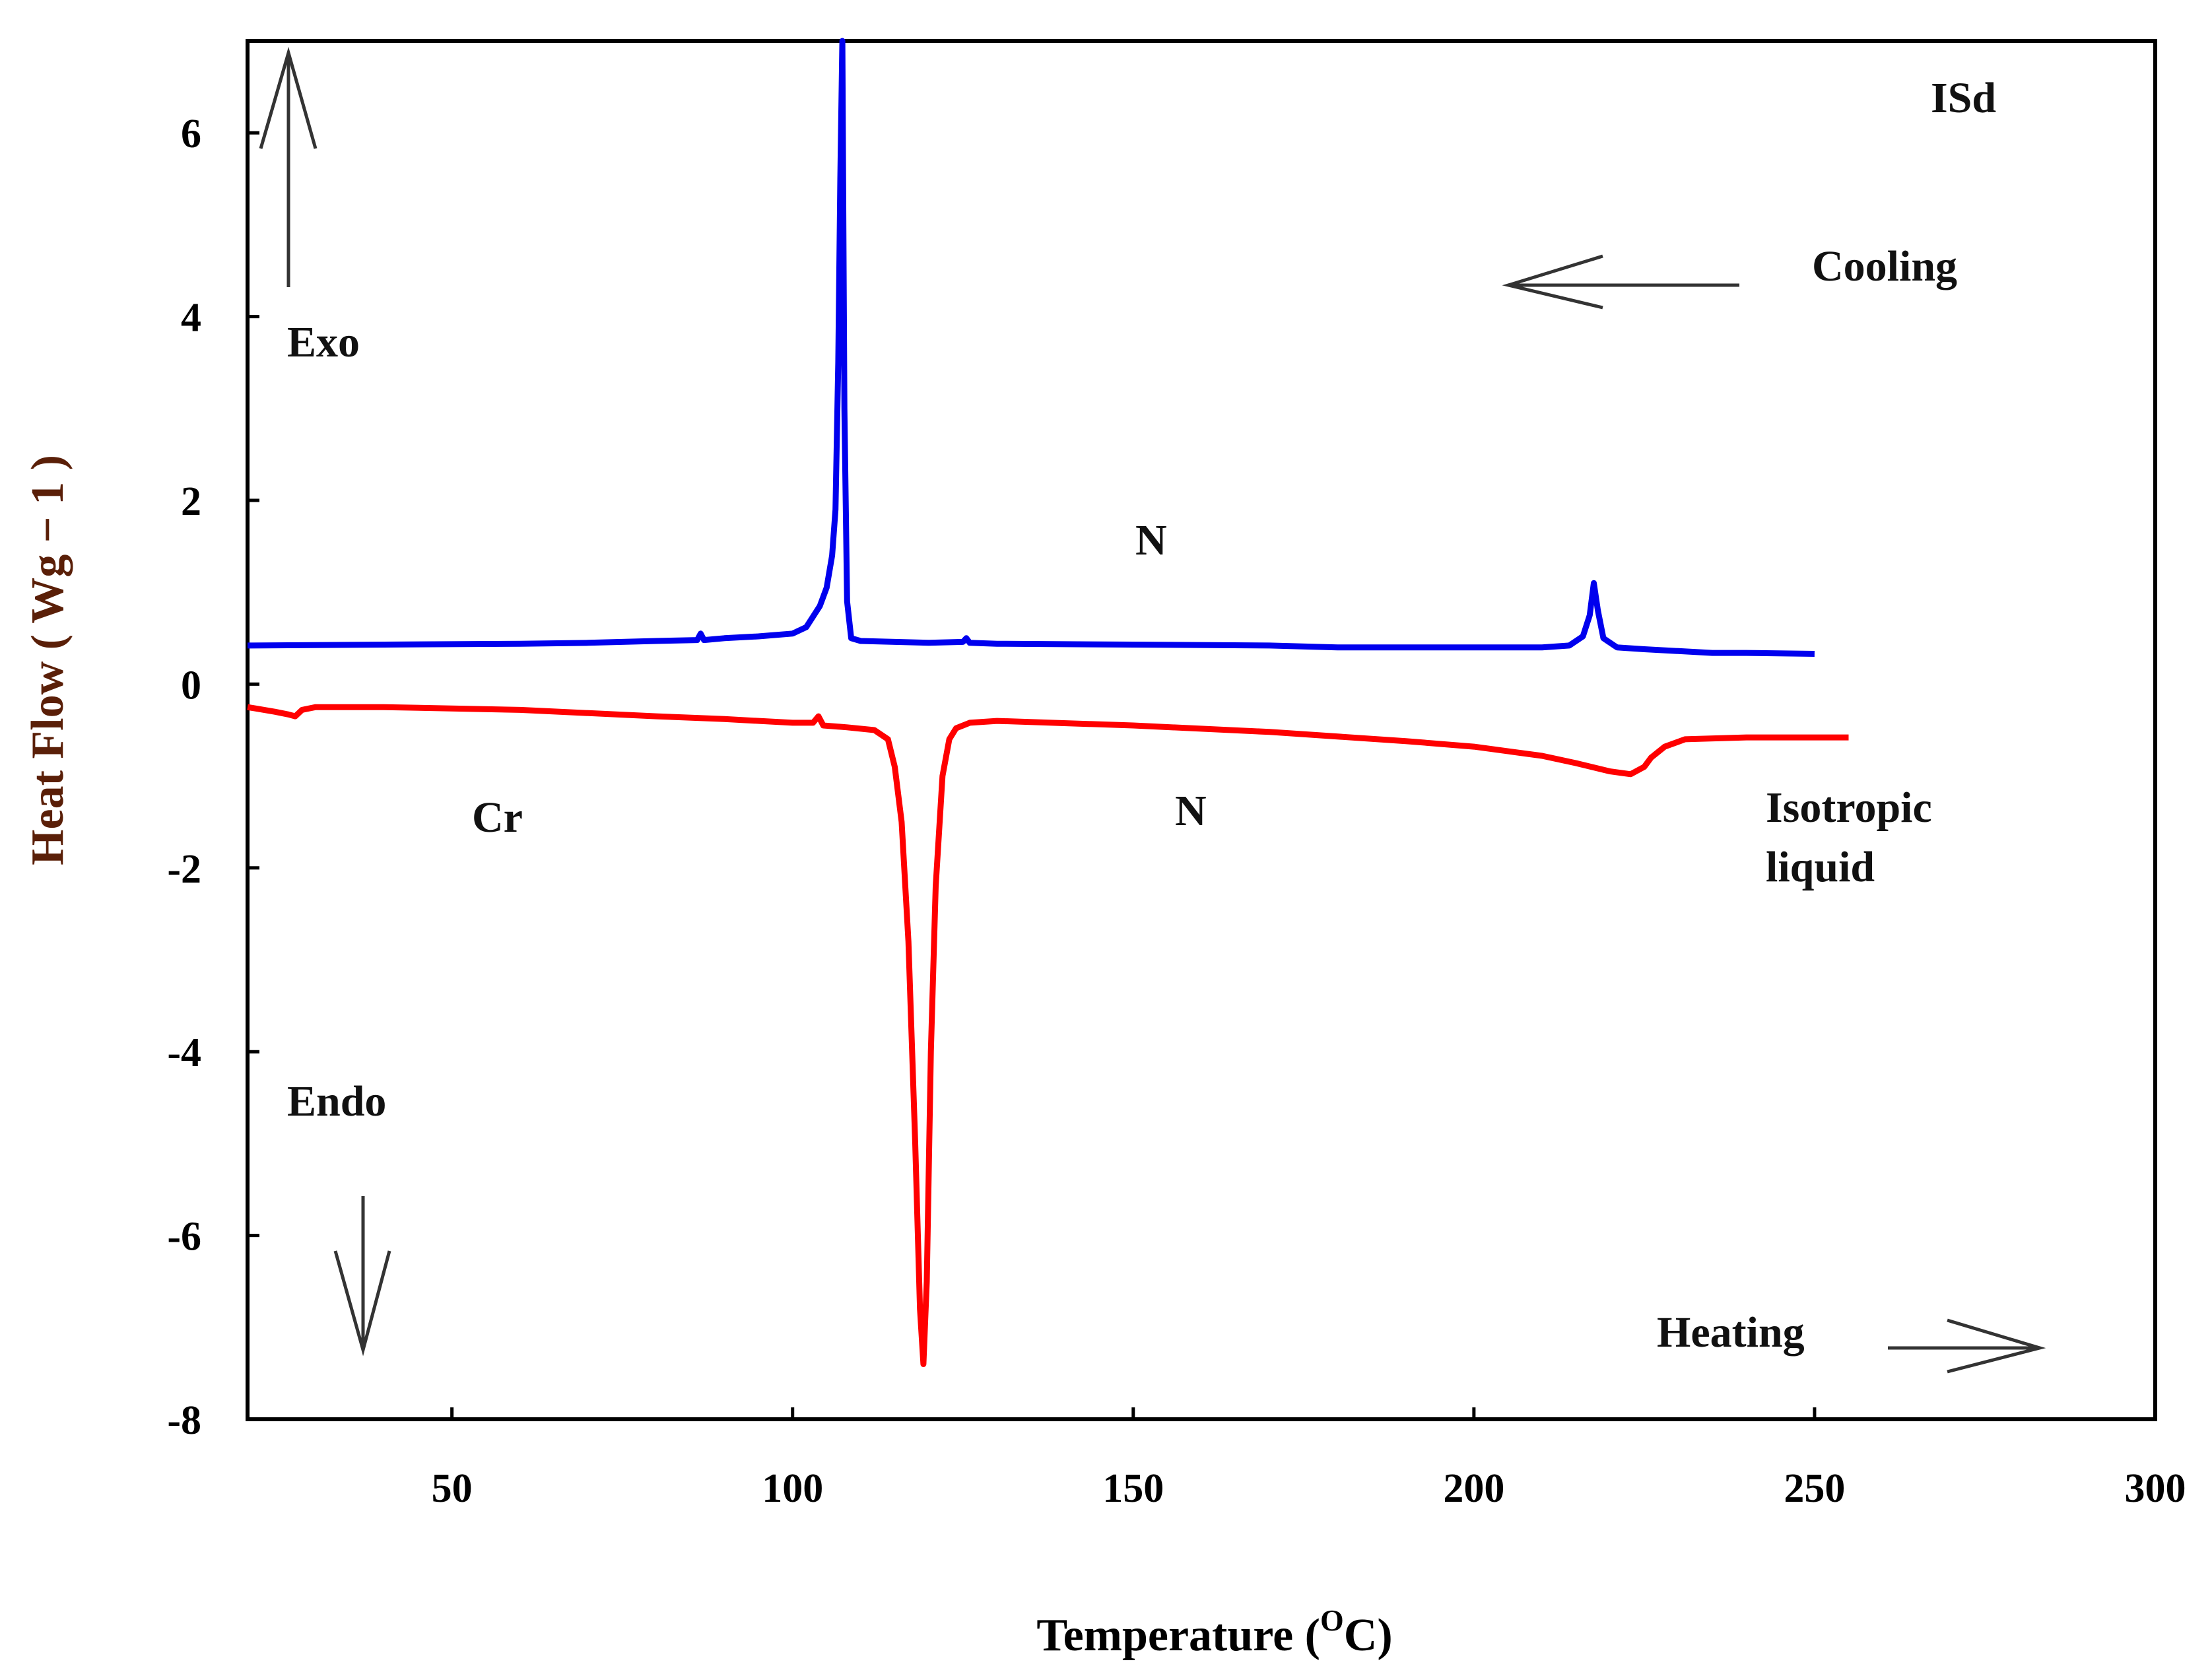 Image resolution: width=2212 pixels, height=1680 pixels. Describe the element at coordinates (1191, 811) in the screenshot. I see `nematic-lower-label: N` at that location.